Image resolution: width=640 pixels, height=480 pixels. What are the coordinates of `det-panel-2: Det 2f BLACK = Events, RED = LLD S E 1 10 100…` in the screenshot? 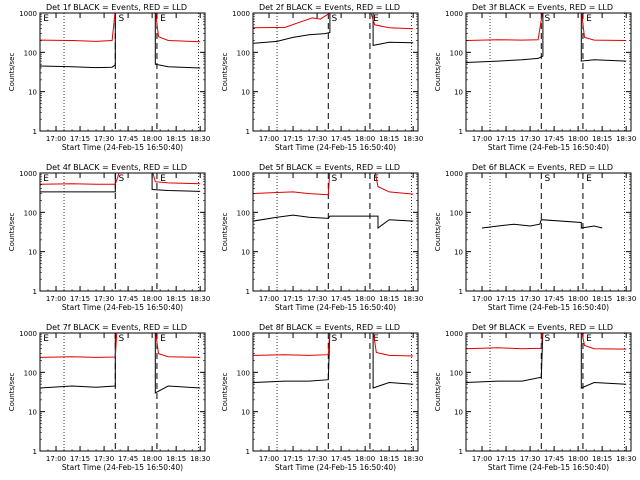 It's located at (322, 77).